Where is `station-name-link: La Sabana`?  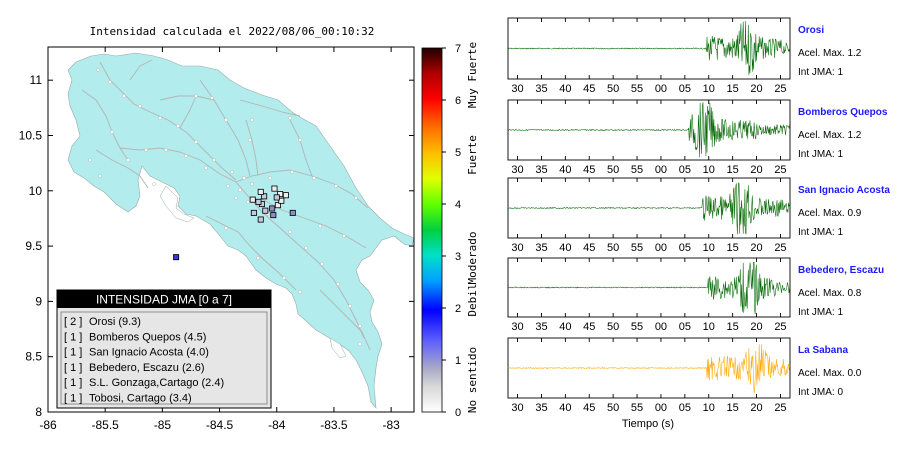
station-name-link: La Sabana is located at coordinates (823, 350).